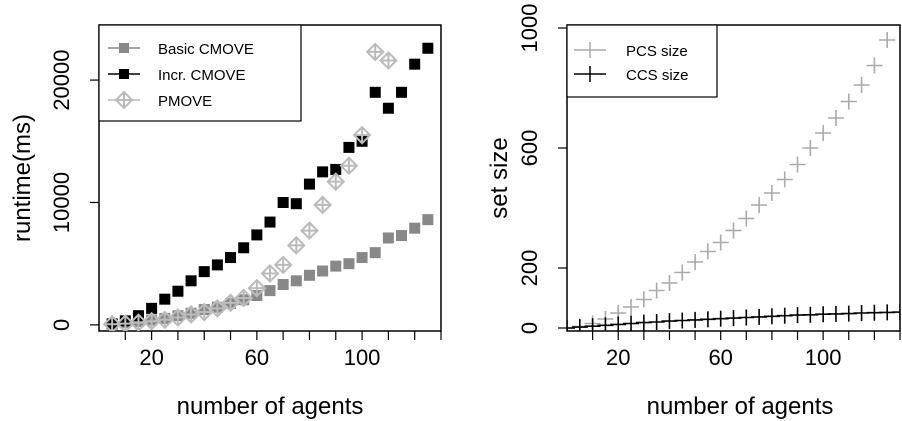 This screenshot has width=902, height=421. What do you see at coordinates (22, 178) in the screenshot?
I see `runtime-y-axis-title: runtime(ms)` at bounding box center [22, 178].